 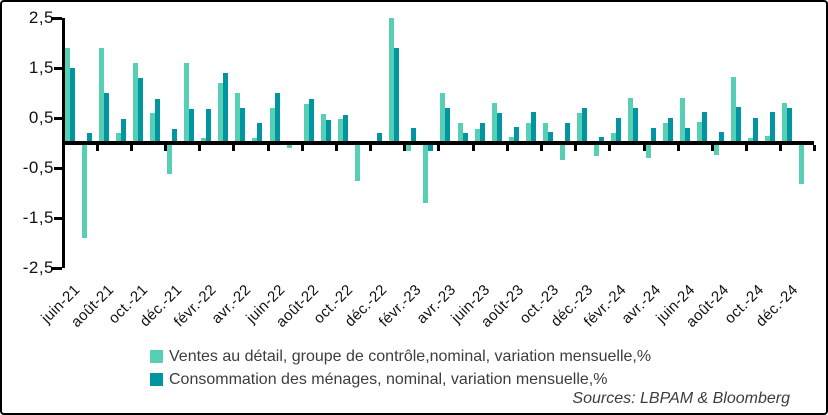 What do you see at coordinates (41, 117) in the screenshot?
I see `y-axis-tick-label: 0,5` at bounding box center [41, 117].